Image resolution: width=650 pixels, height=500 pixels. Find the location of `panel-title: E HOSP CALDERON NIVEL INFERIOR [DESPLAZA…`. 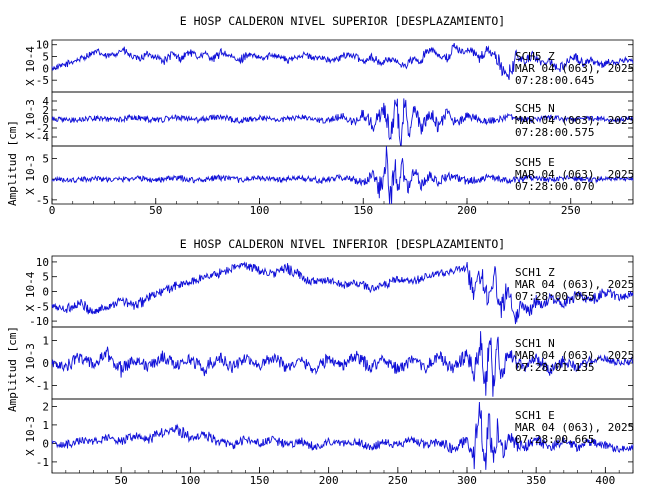

panel-title: E HOSP CALDERON NIVEL INFERIOR [DESPLAZA… is located at coordinates (342, 244).